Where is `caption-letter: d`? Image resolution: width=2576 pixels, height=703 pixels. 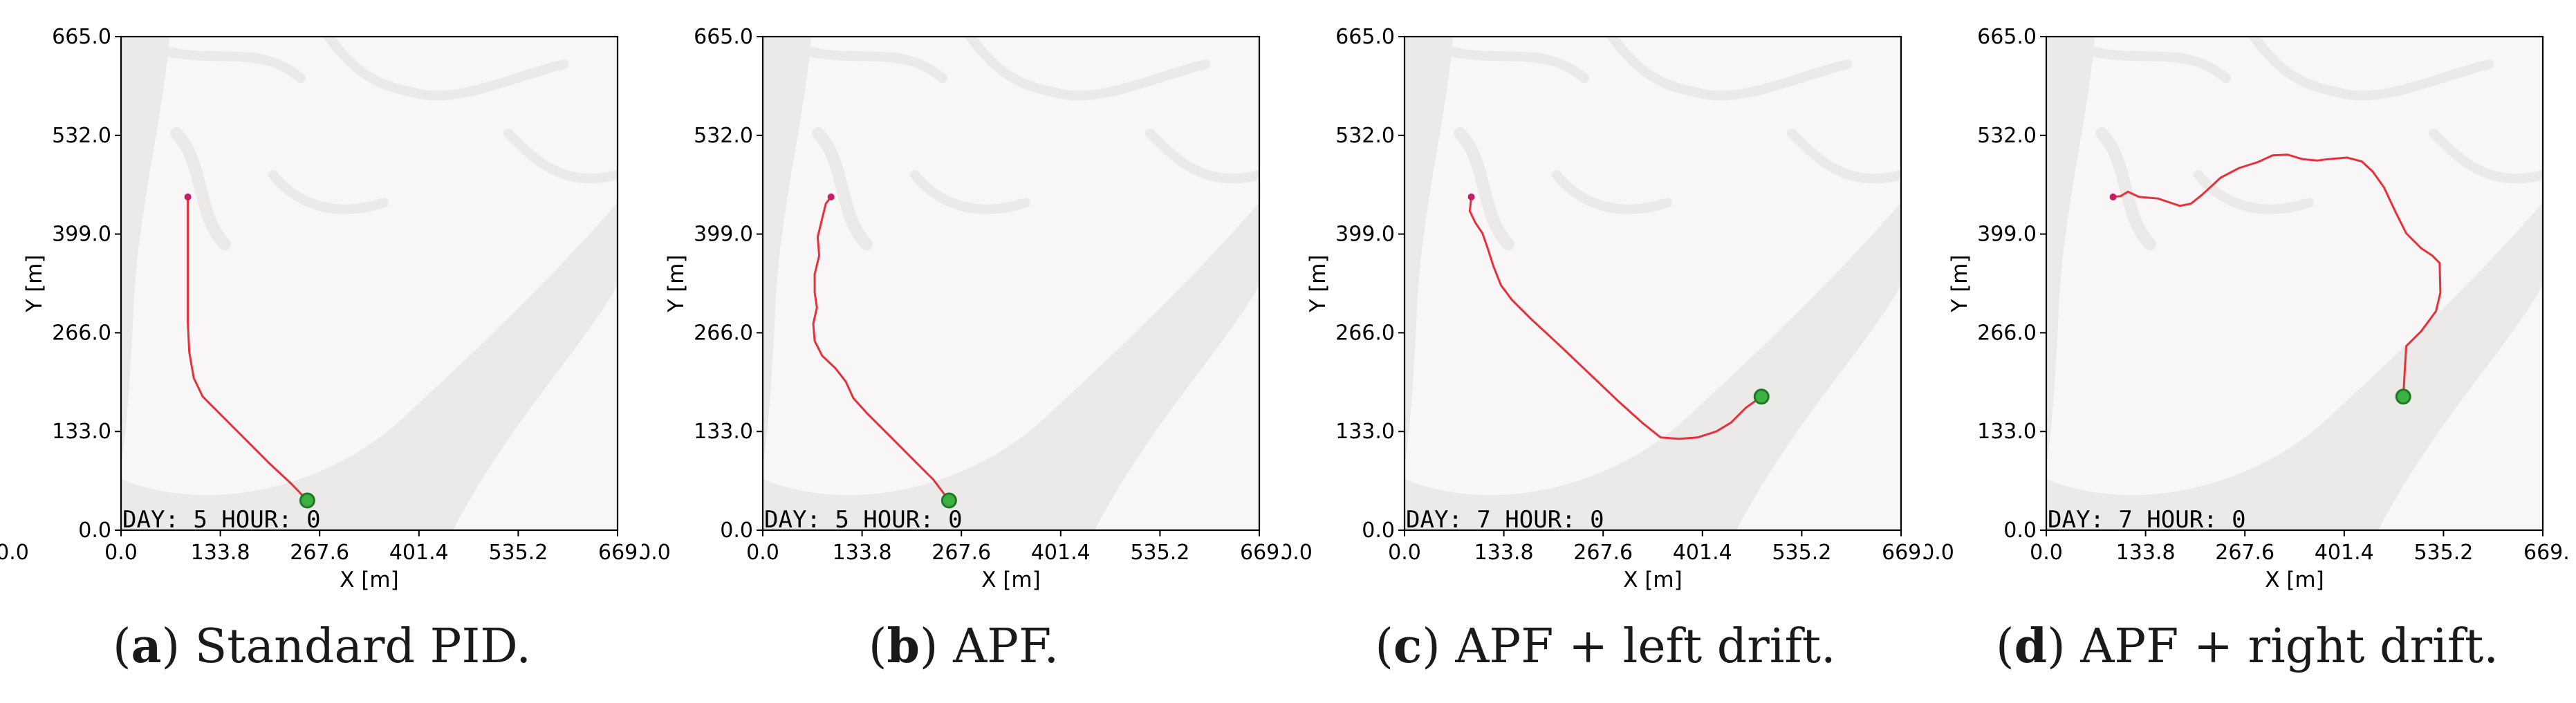
caption-letter: d is located at coordinates (2031, 647).